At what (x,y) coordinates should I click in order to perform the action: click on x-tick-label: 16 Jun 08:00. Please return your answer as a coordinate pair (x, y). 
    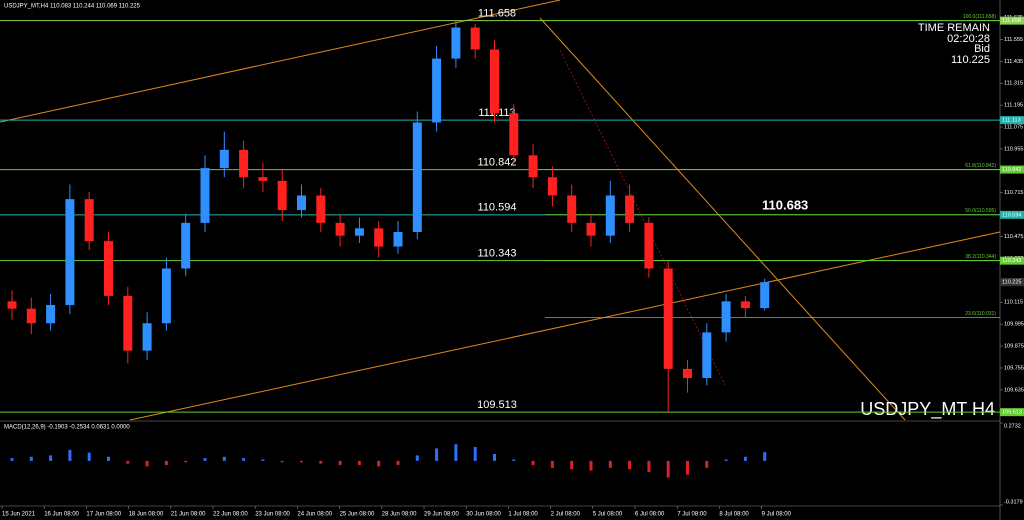
    Looking at the image, I should click on (61, 515).